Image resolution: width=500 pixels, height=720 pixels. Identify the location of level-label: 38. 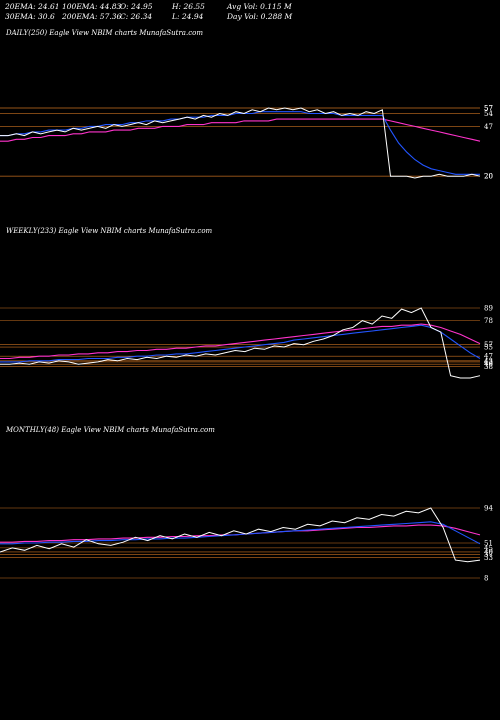
(488, 367).